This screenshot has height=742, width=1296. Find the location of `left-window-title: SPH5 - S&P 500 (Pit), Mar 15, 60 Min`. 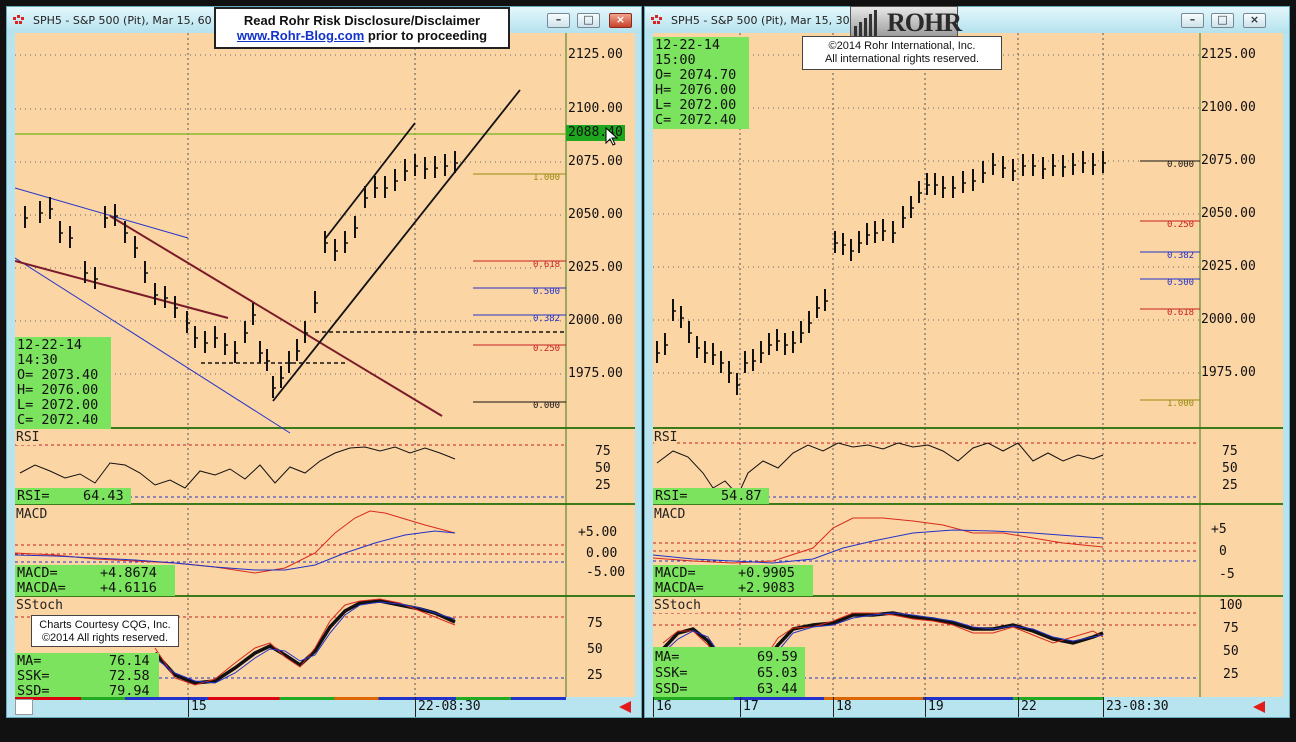

left-window-title: SPH5 - S&P 500 (Pit), Mar 15, 60 Min is located at coordinates (134, 20).